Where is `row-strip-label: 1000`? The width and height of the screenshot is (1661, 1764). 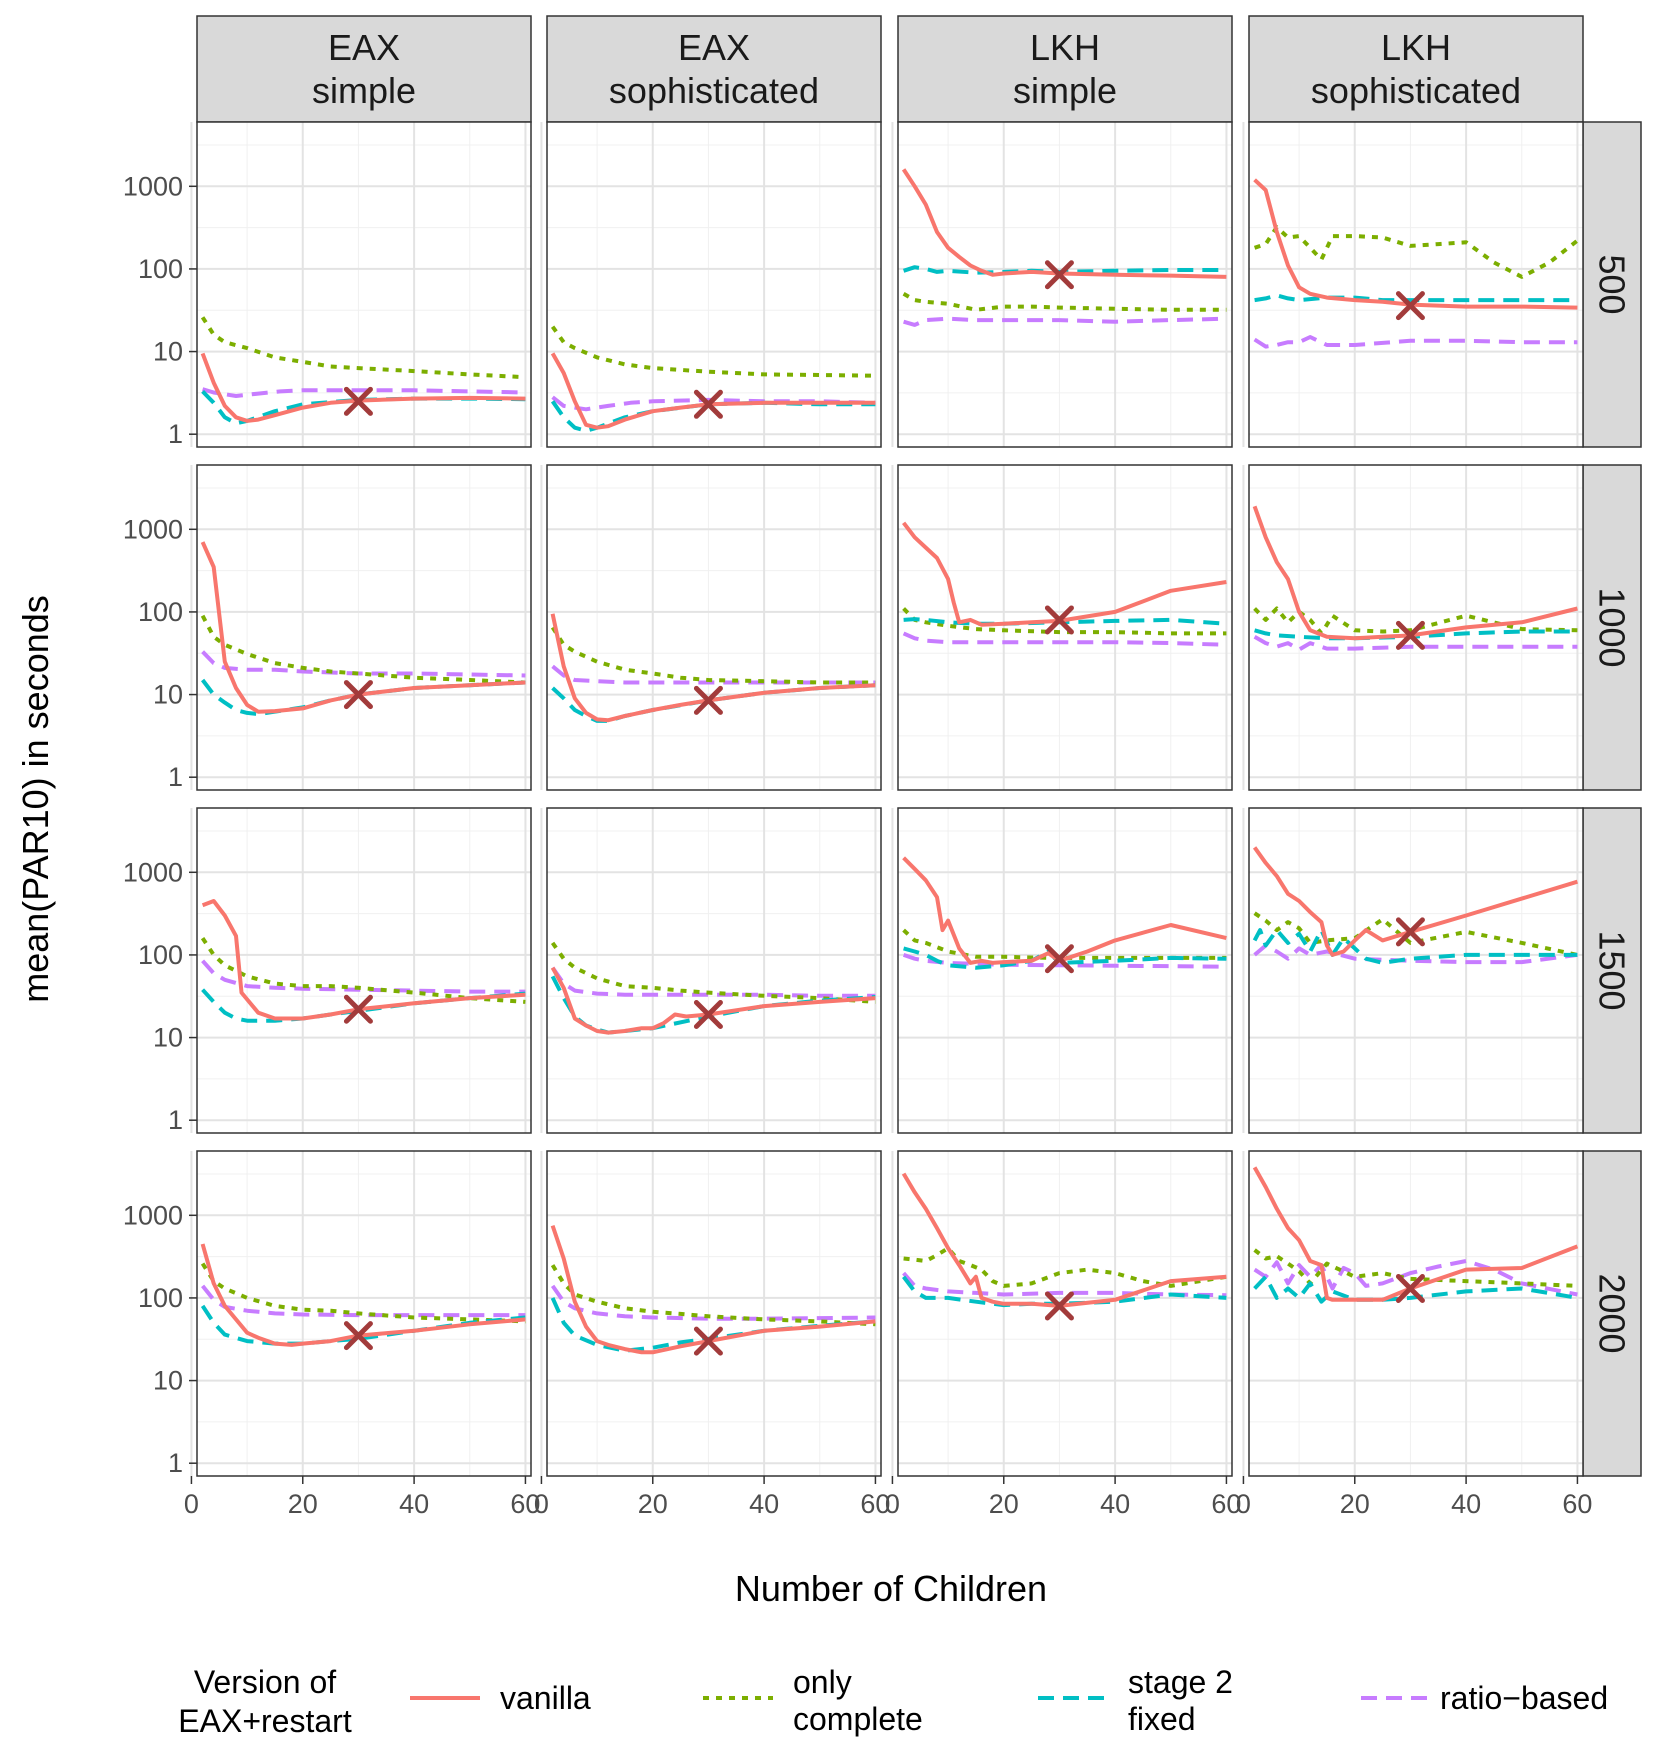
row-strip-label: 1000 is located at coordinates (1612, 627).